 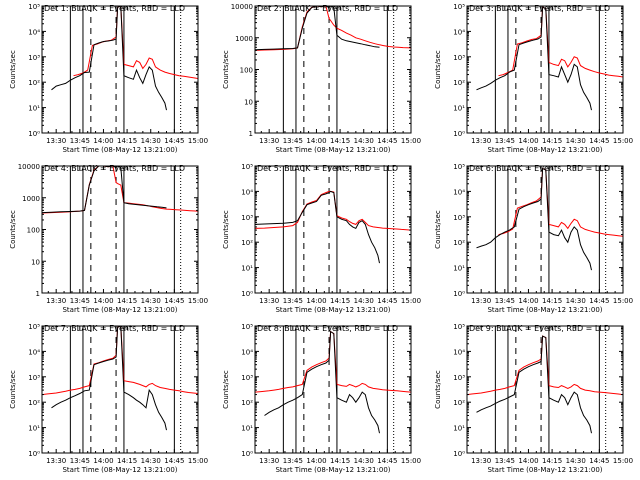 I want to click on chart-title: Det 8: BLACK = Events, RED = LLD, so click(x=327, y=328).